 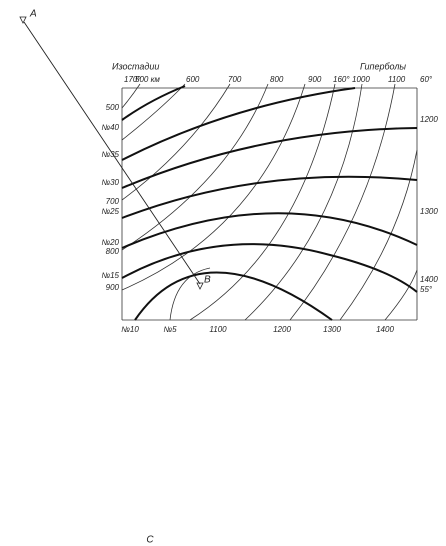 I want to click on top-label: 1000, so click(x=361, y=79).